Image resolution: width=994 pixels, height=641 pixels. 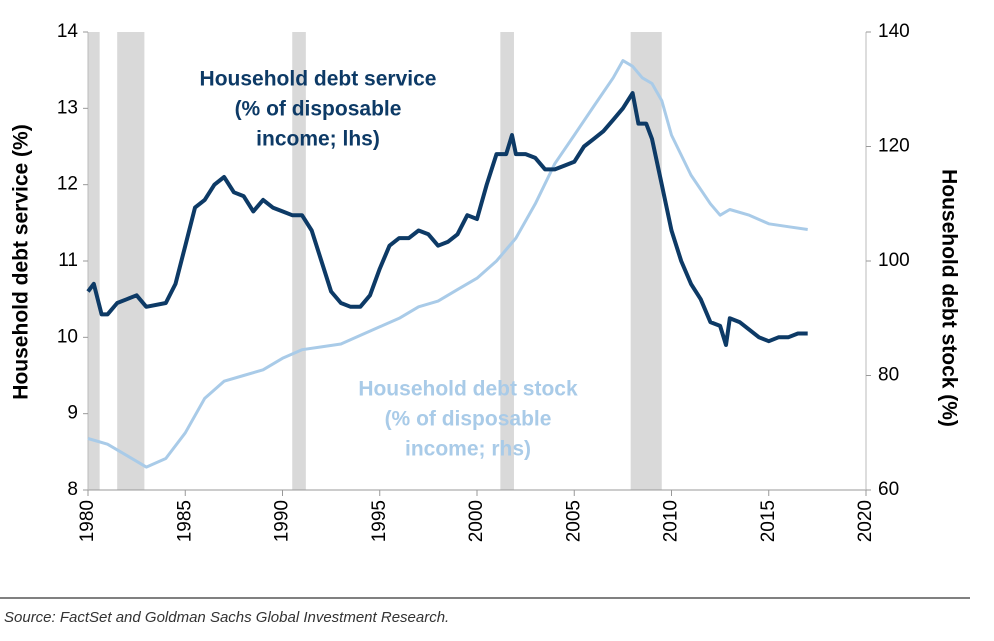 I want to click on y-tick-label: 9, so click(x=72, y=413).